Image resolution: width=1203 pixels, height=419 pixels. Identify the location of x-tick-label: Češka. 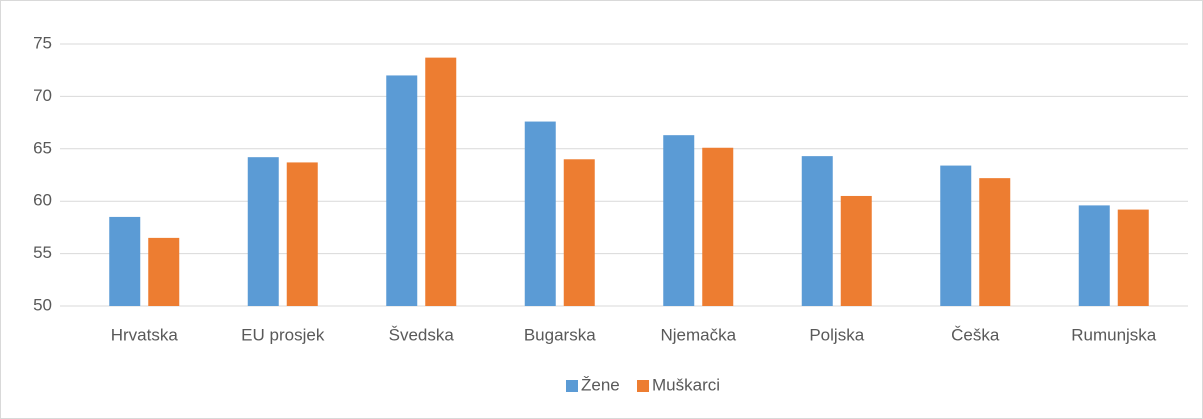
(975, 334).